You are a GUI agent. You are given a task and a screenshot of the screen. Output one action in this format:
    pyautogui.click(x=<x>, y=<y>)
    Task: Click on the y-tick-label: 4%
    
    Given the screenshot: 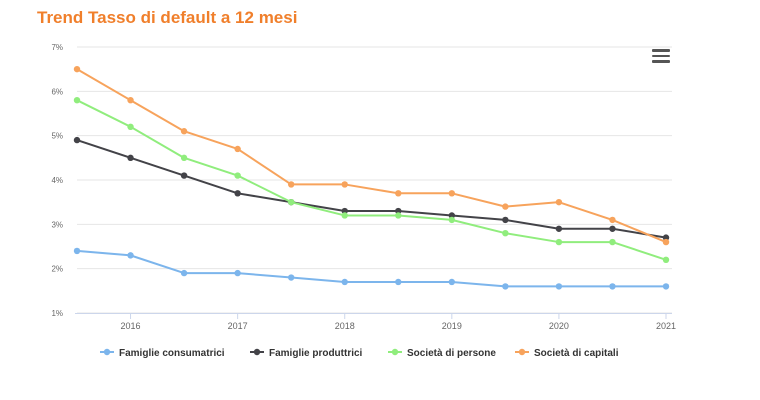 What is the action you would take?
    pyautogui.click(x=57, y=180)
    